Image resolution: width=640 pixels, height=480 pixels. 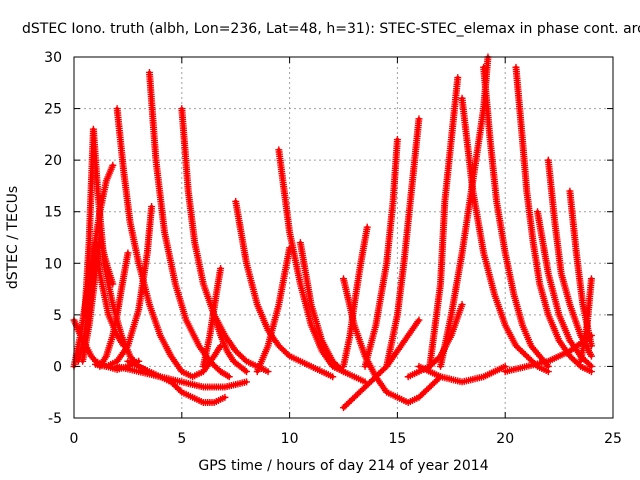 I want to click on y-tick-label: 15, so click(x=53, y=213).